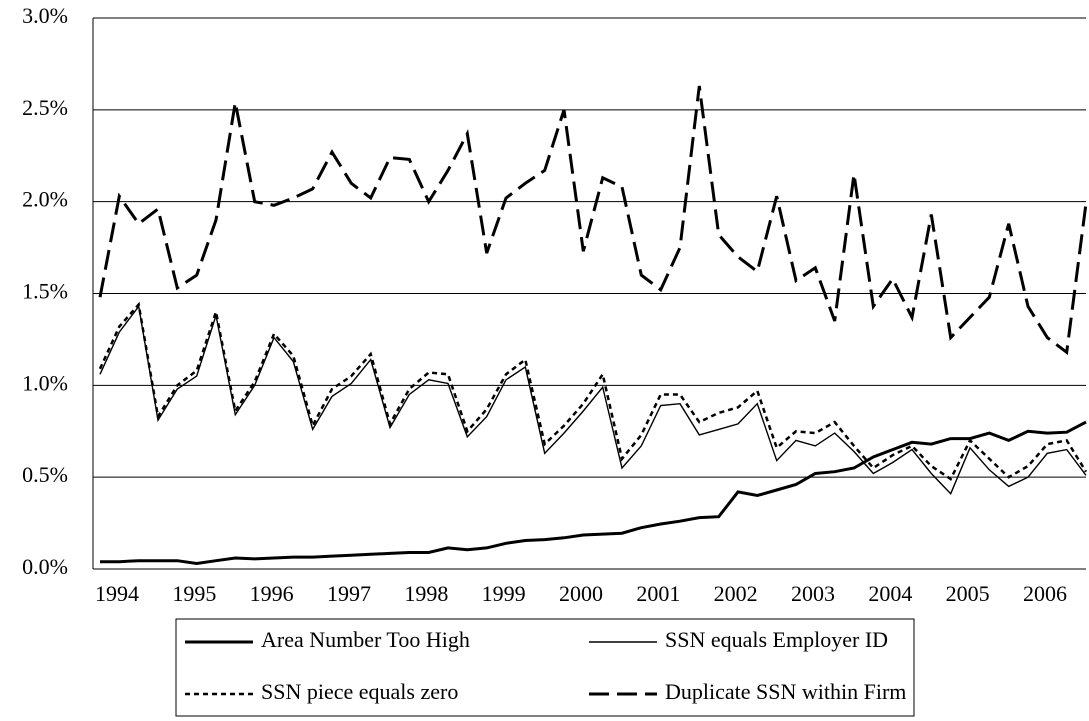 The height and width of the screenshot is (721, 1089). What do you see at coordinates (581, 593) in the screenshot?
I see `x-tick-label: 2000` at bounding box center [581, 593].